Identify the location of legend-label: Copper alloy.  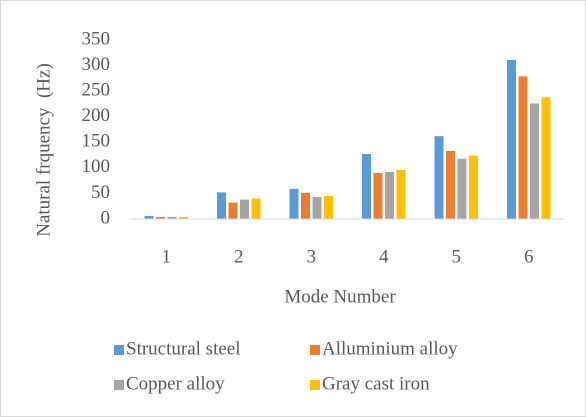
(175, 383).